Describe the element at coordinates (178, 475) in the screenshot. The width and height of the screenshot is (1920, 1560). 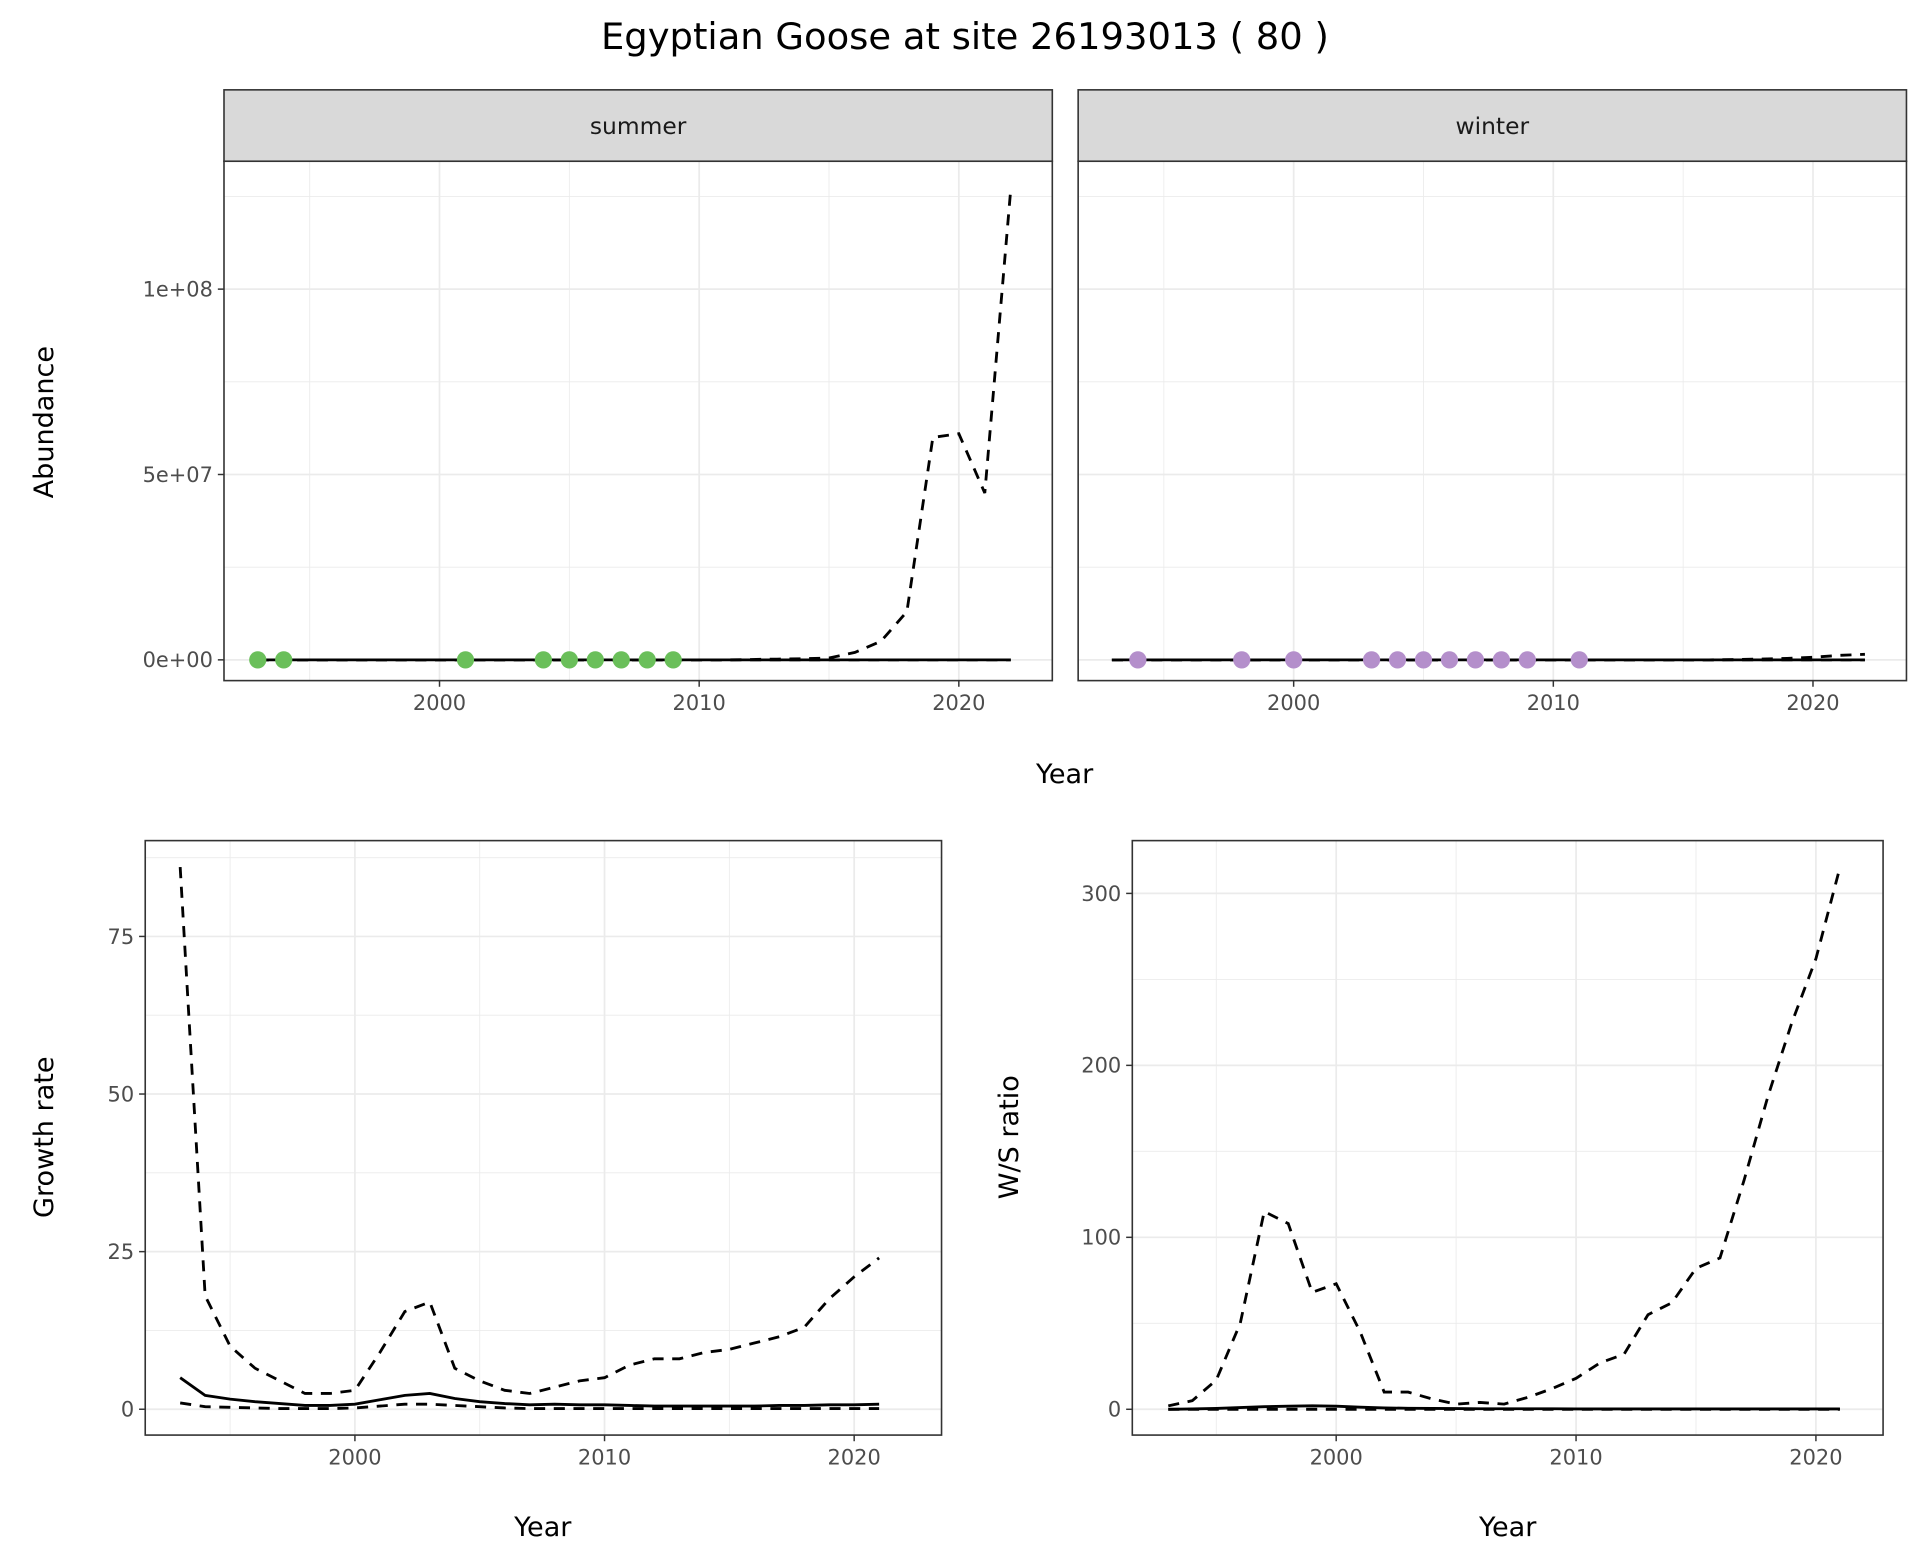
I see `y-tick-label: 5e+07` at that location.